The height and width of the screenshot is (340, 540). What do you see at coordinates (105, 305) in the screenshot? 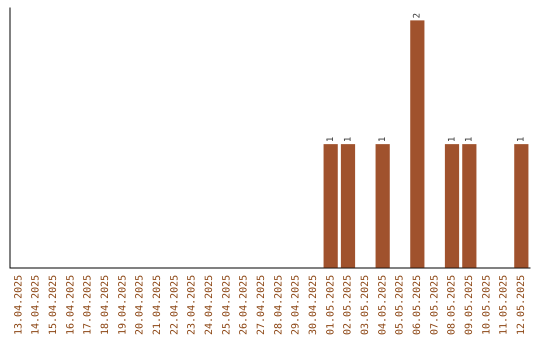
I see `x-tick-label: 18.04.2025` at bounding box center [105, 305].